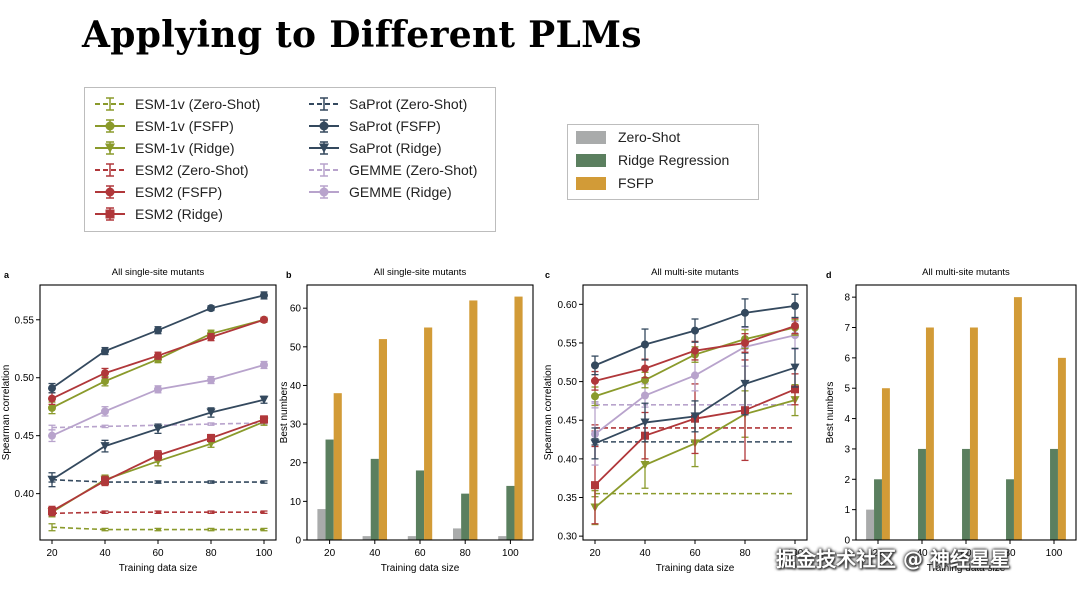 Image resolution: width=1080 pixels, height=590 pixels. Describe the element at coordinates (289, 275) in the screenshot. I see `panel-b-letter: b` at that location.